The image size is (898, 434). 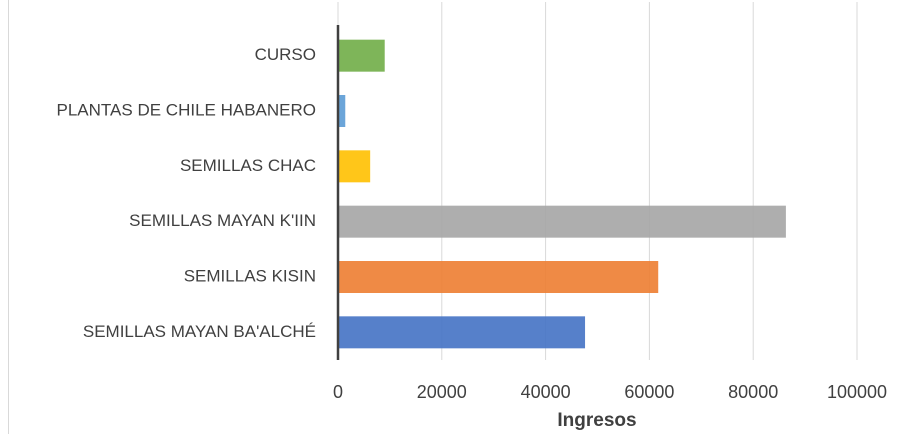 What do you see at coordinates (753, 392) in the screenshot?
I see `x-tick-label: 80000` at bounding box center [753, 392].